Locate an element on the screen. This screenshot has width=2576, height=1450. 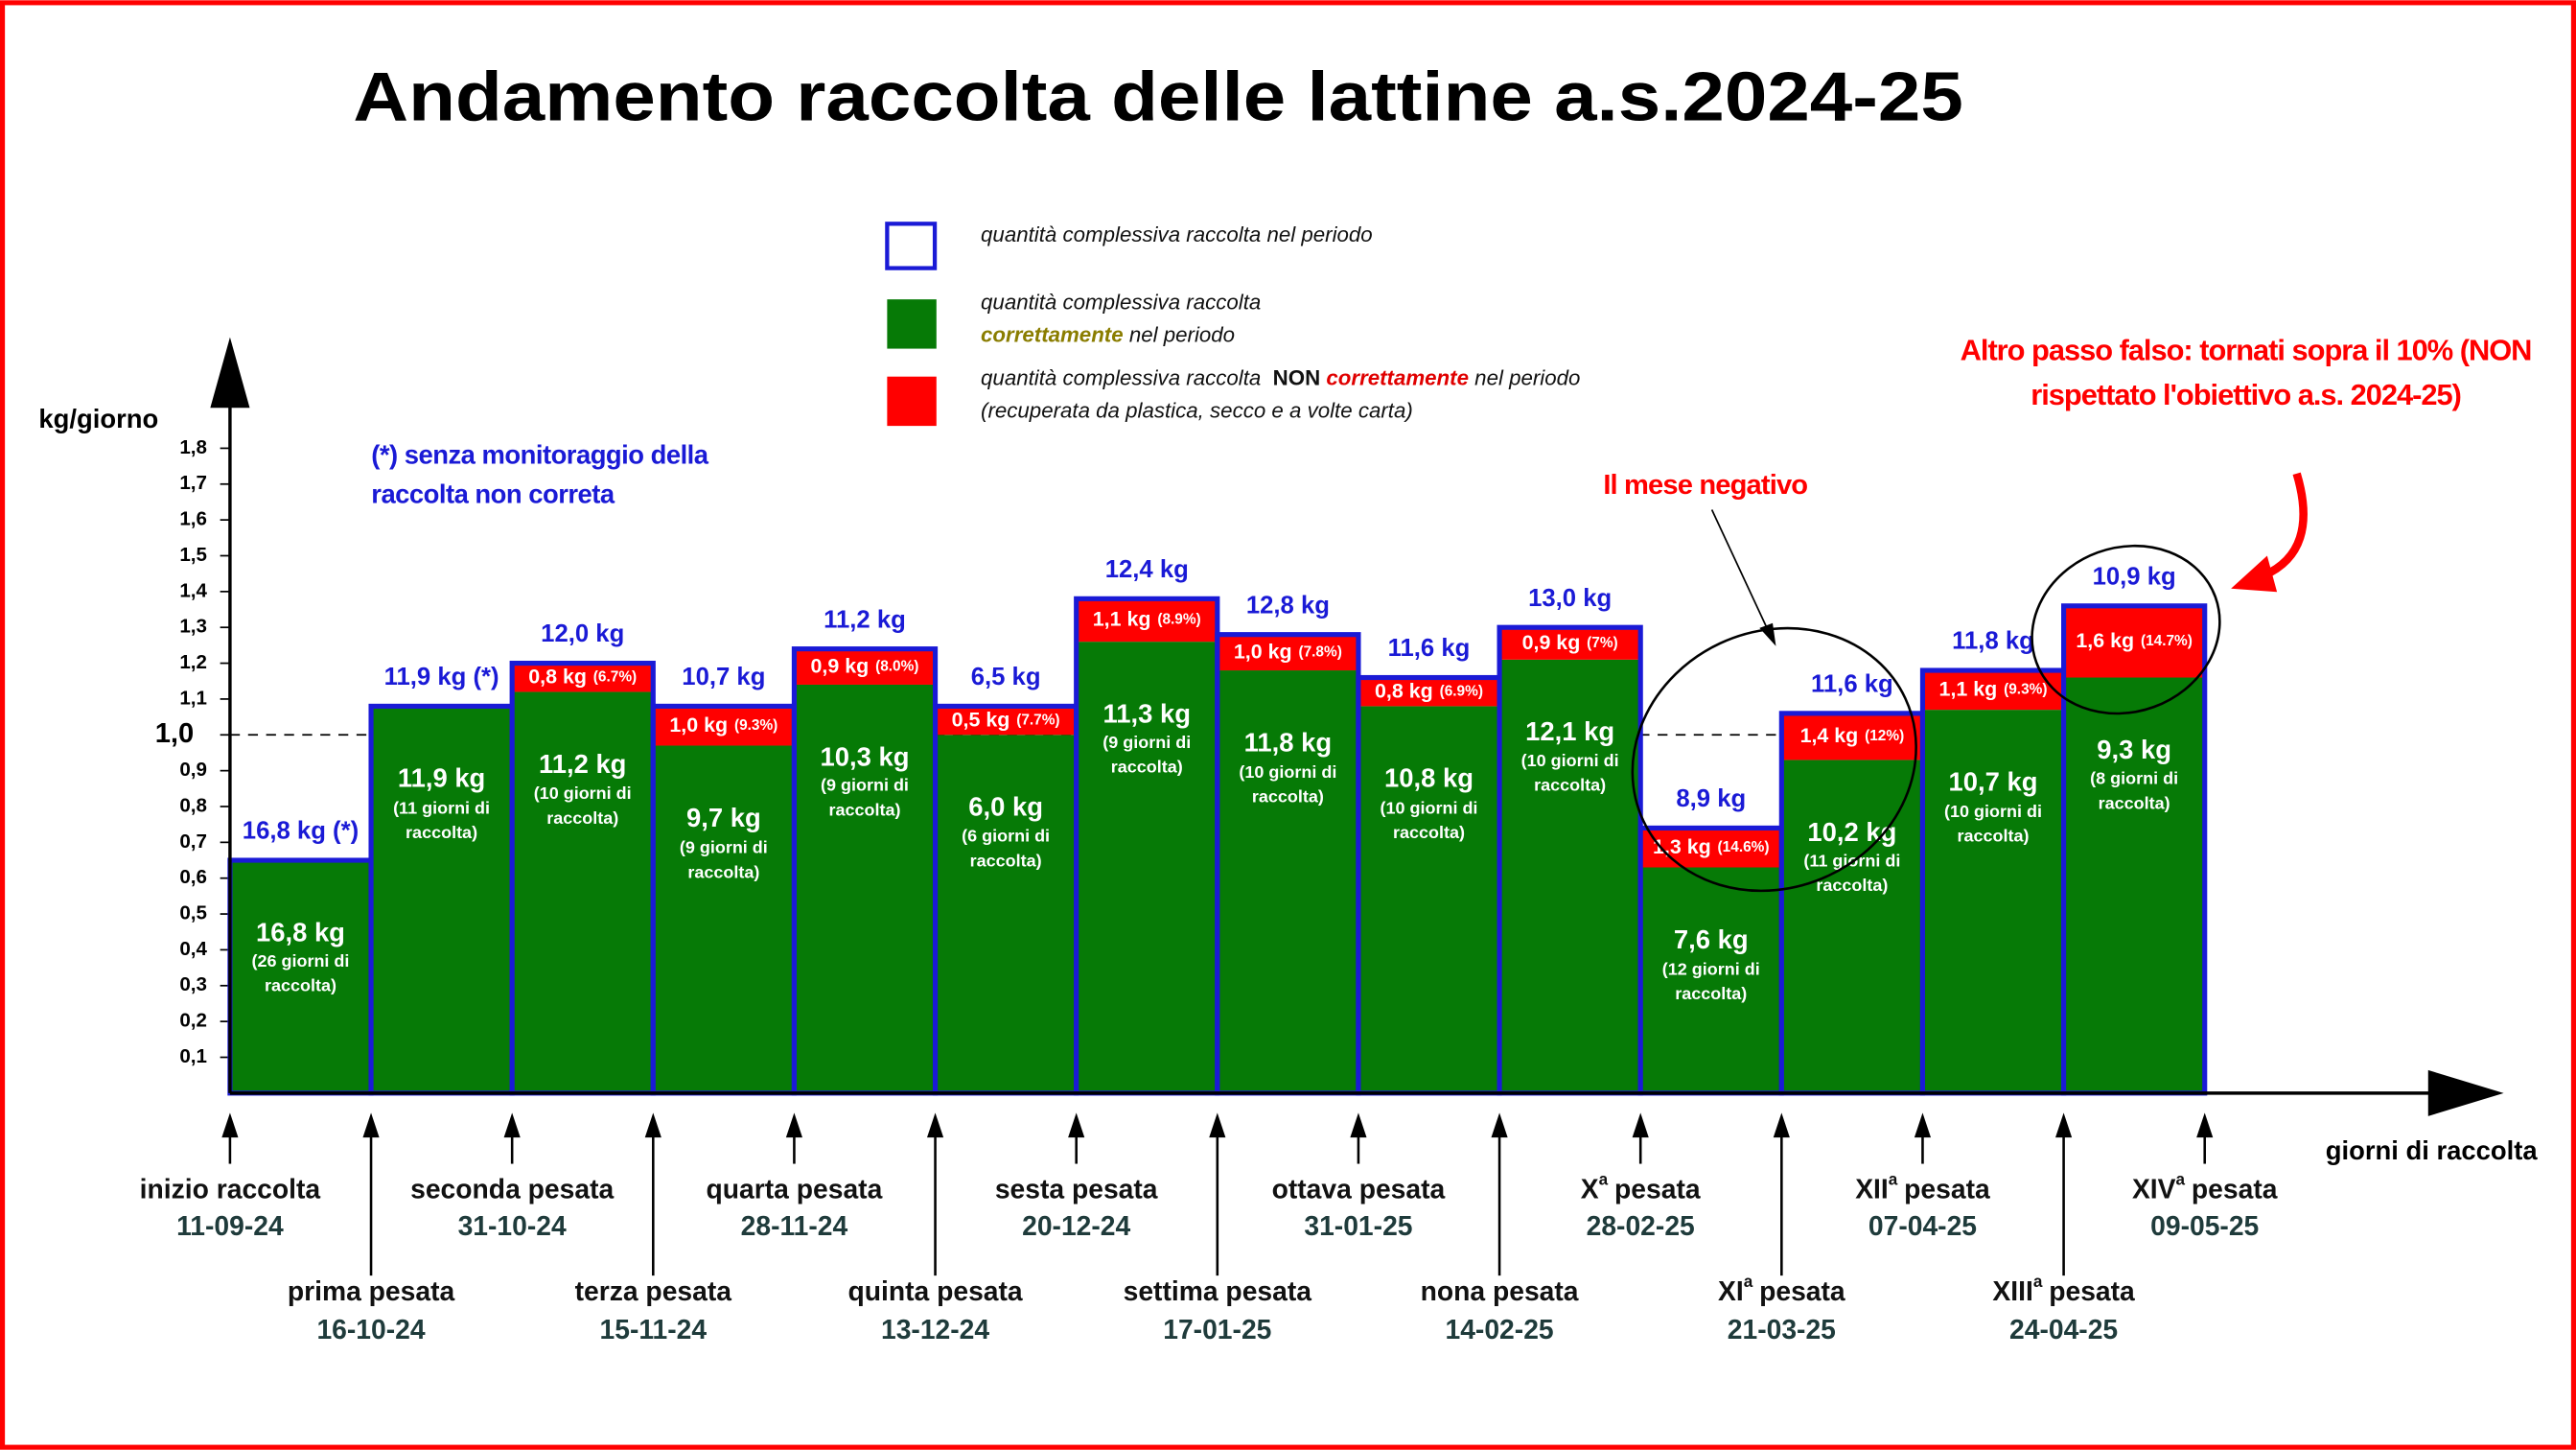
incorrect-pct: (9.3%) is located at coordinates (2026, 690).